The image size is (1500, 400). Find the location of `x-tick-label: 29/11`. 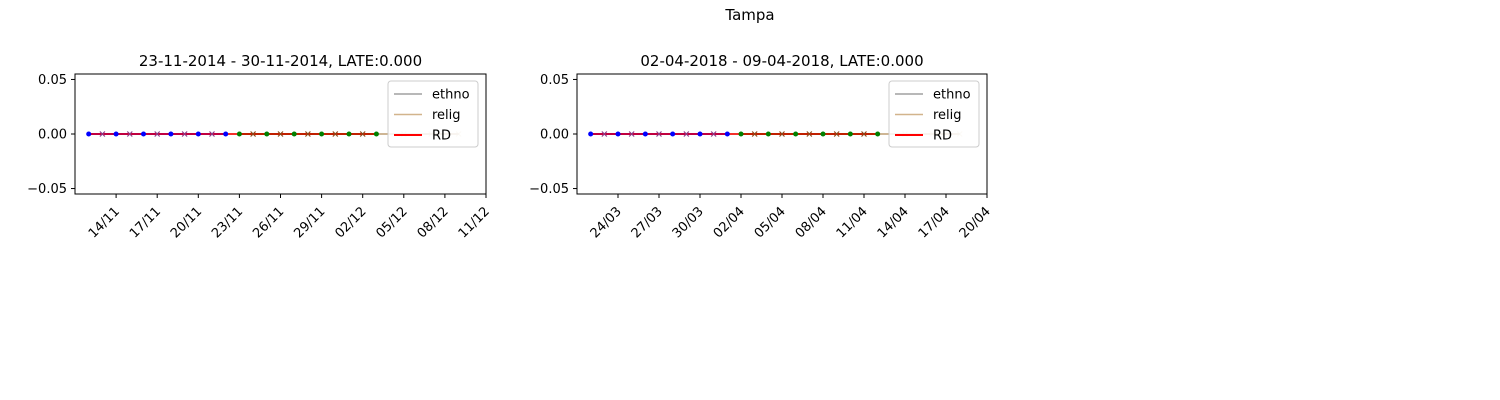

x-tick-label: 29/11 is located at coordinates (309, 222).